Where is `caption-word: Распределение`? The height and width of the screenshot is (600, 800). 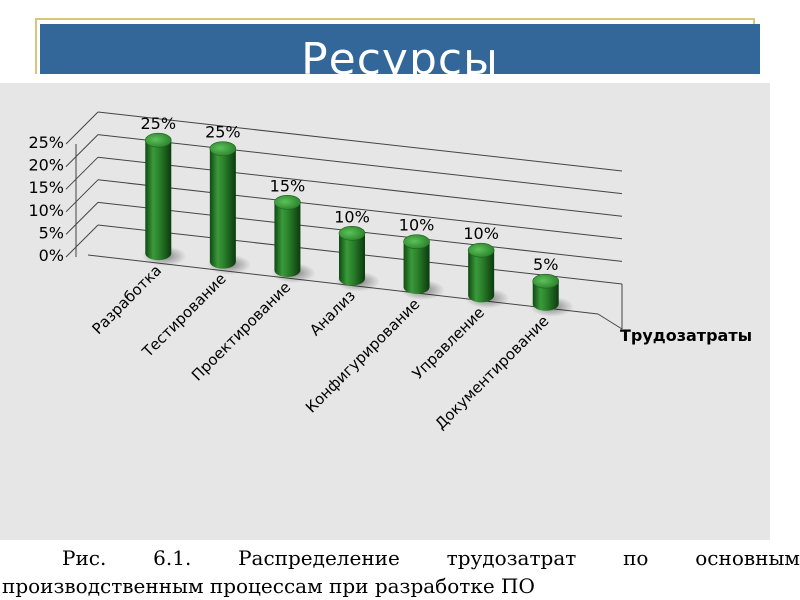
caption-word: Распределение is located at coordinates (319, 558).